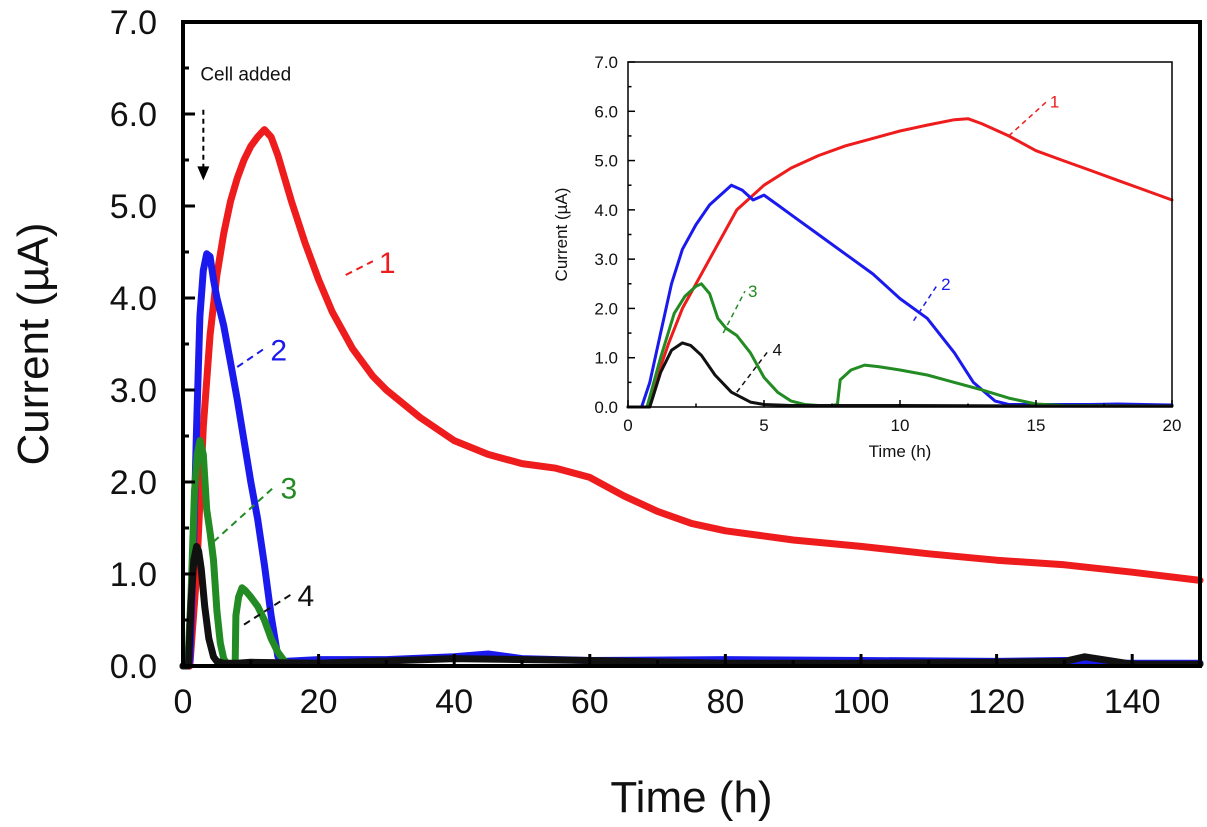 This screenshot has width=1207, height=827. What do you see at coordinates (900, 451) in the screenshot?
I see `inset-x-axis-title: Time (h)` at bounding box center [900, 451].